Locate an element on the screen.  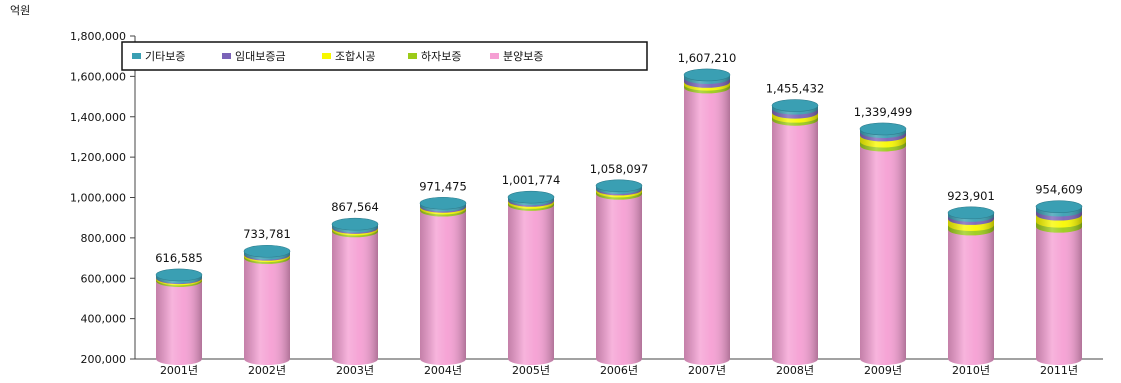
y-tick-label: 800,000 is located at coordinates (104, 238).